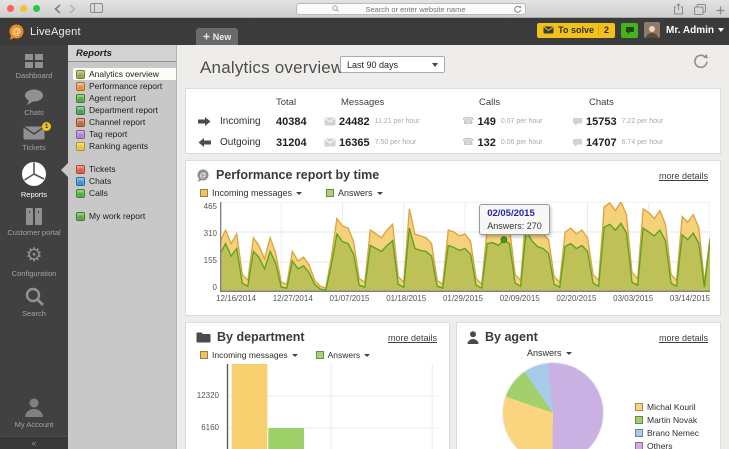 Image resolution: width=729 pixels, height=449 pixels. What do you see at coordinates (124, 216) in the screenshot?
I see `menu-item-my-work-report: My work report` at bounding box center [124, 216].